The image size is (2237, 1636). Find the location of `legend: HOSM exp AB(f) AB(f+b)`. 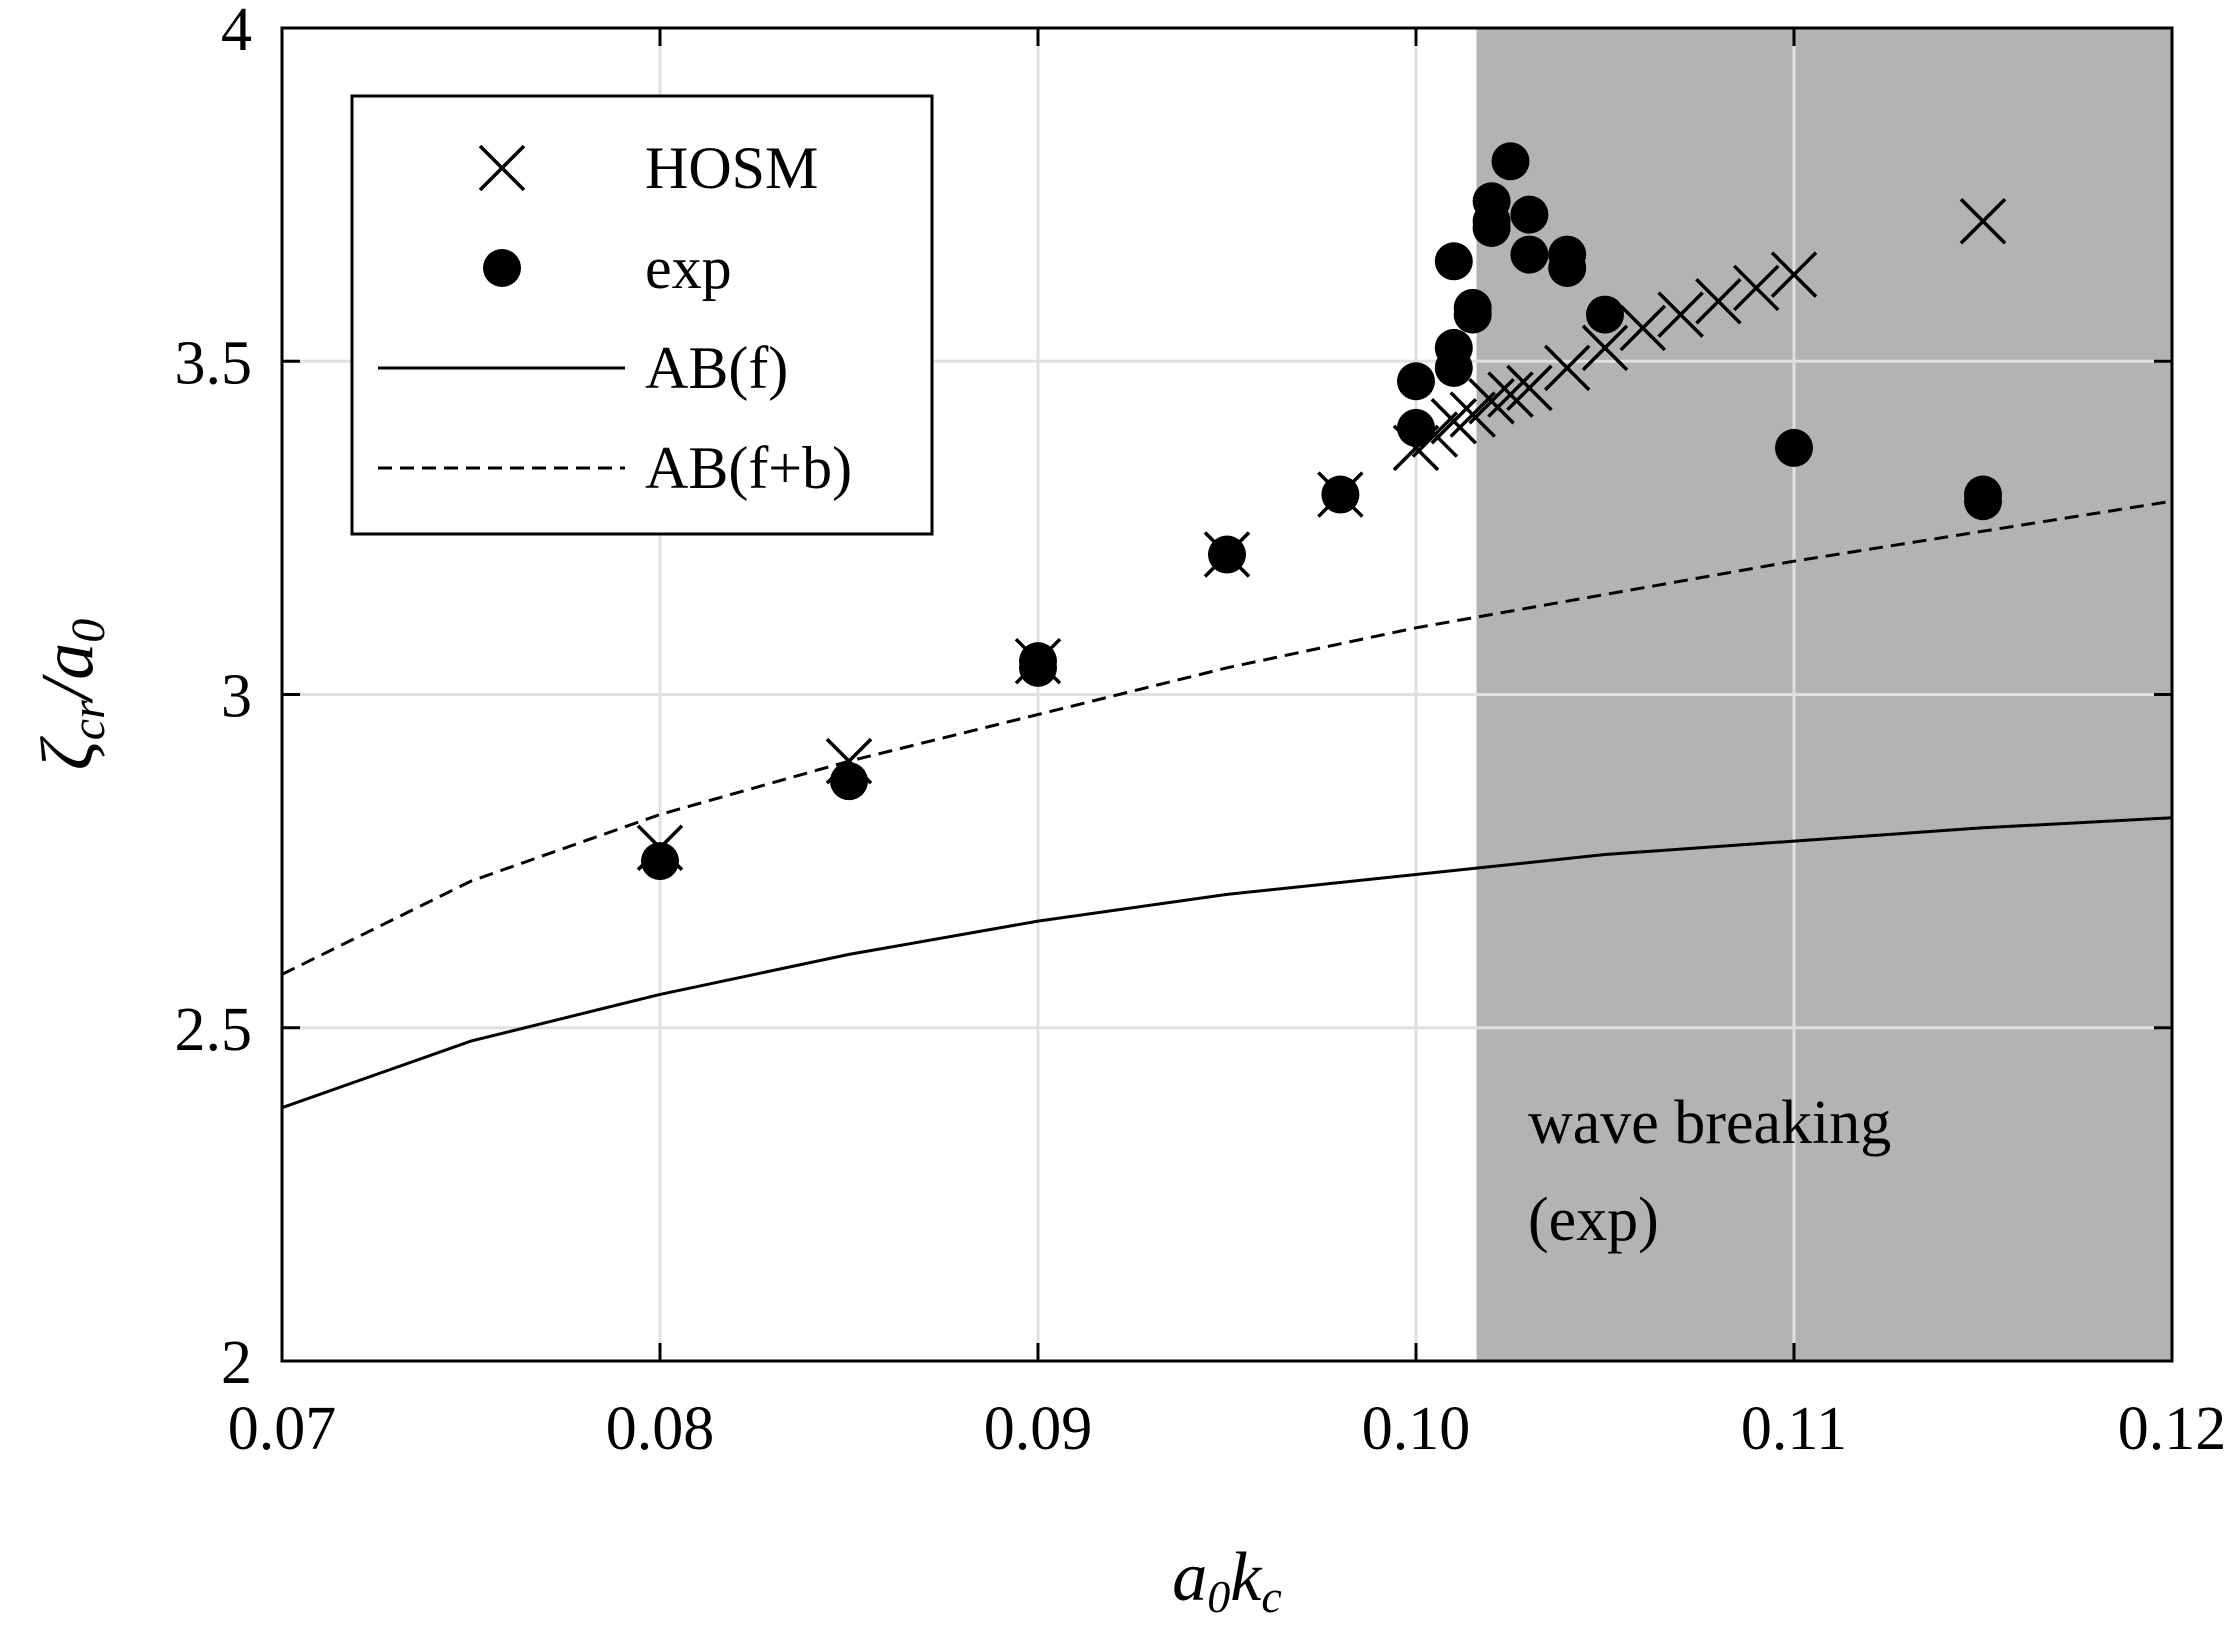

legend: HOSM exp AB(f) AB(f+b) is located at coordinates (642, 315).